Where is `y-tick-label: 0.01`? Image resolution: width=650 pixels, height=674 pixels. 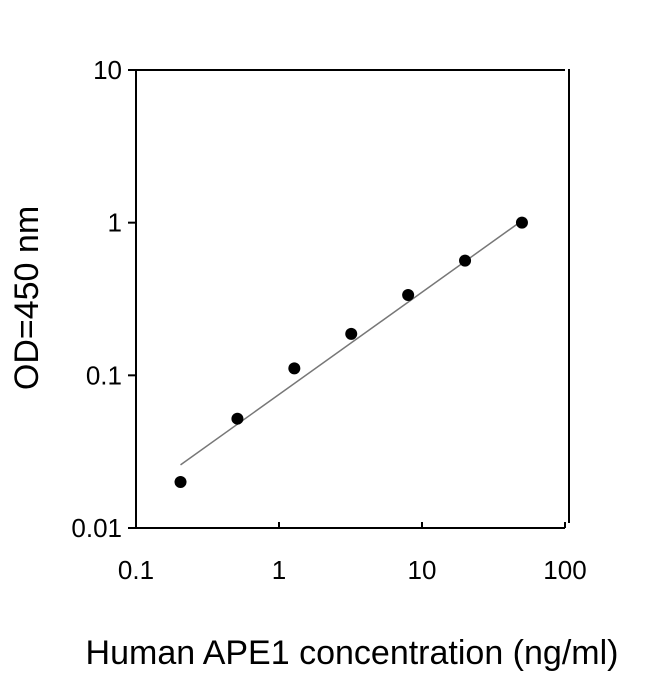
y-tick-label: 0.01 is located at coordinates (96, 528).